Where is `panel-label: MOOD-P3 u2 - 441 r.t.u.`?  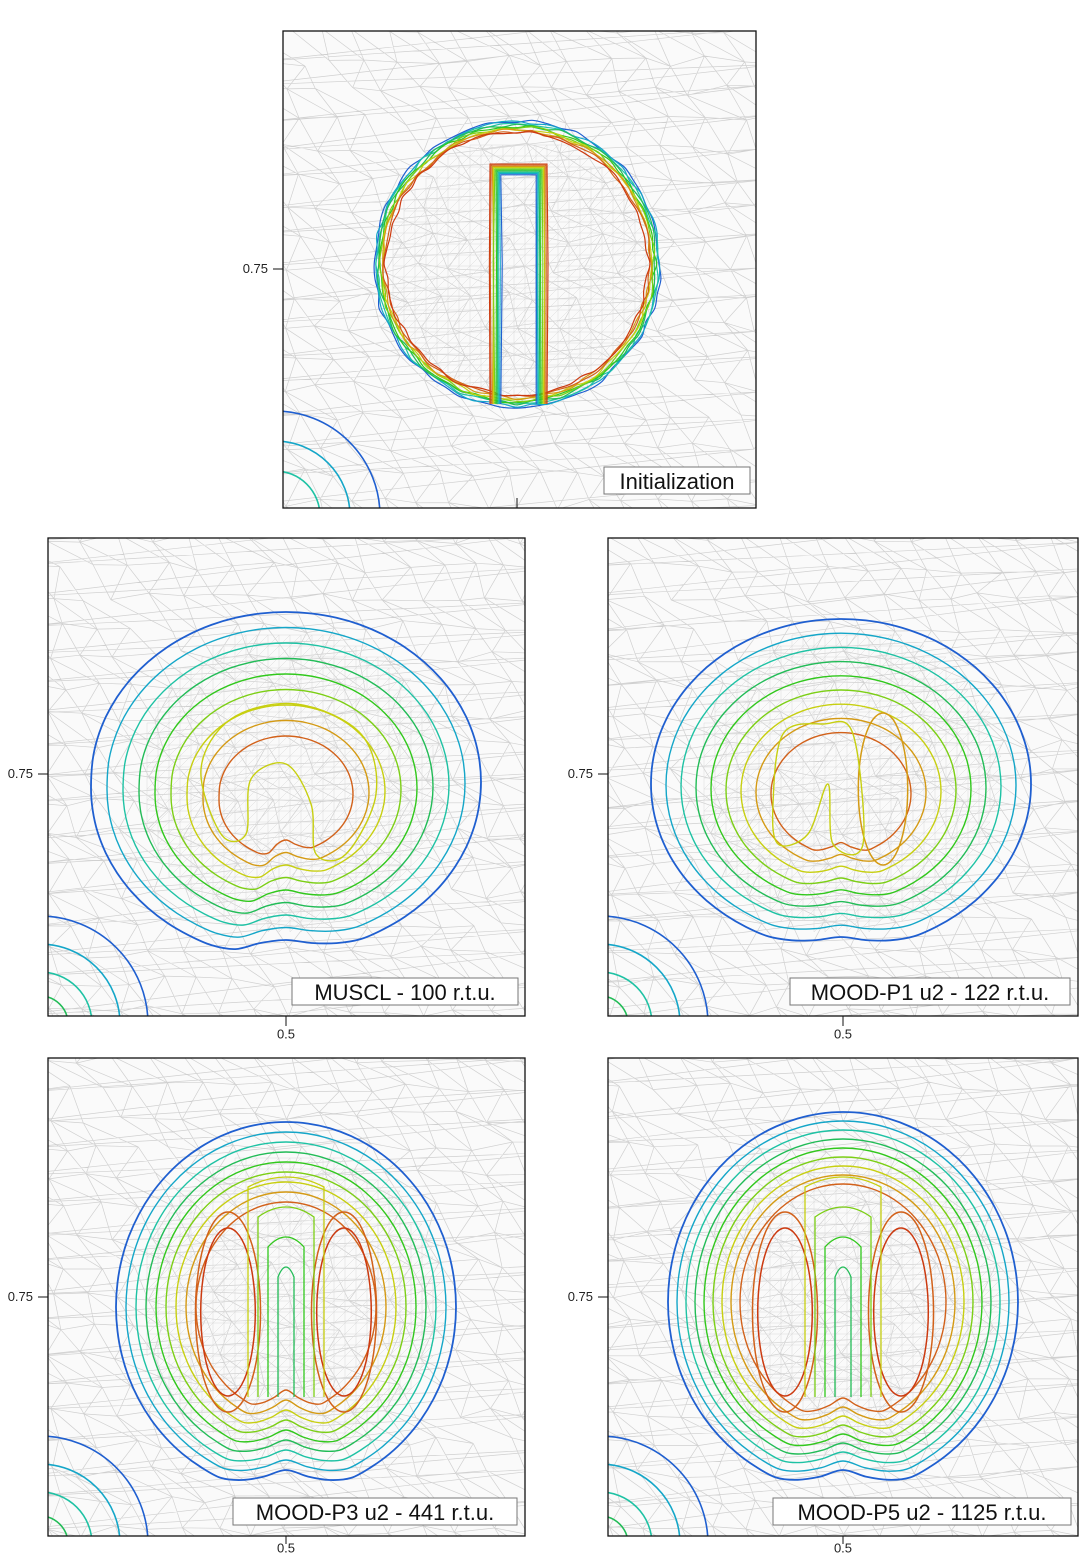 panel-label: MOOD-P3 u2 - 441 r.t.u. is located at coordinates (375, 1512).